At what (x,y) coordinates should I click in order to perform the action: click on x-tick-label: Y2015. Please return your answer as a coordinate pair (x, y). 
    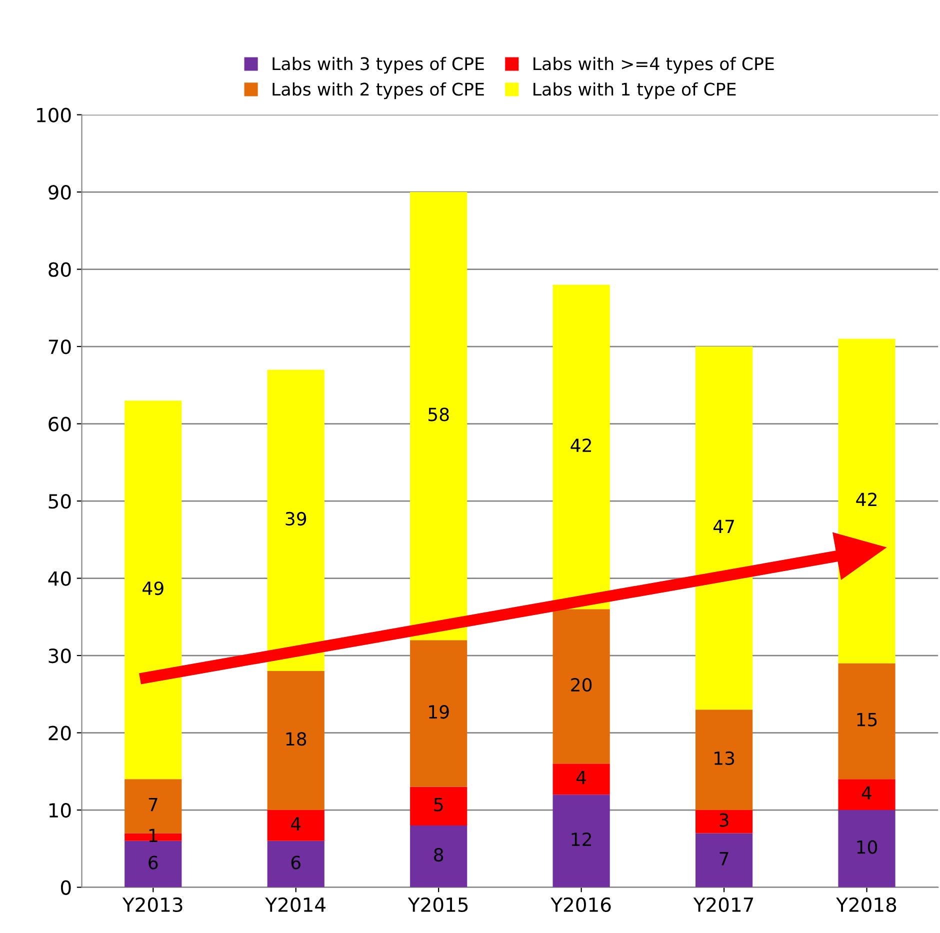
    Looking at the image, I should click on (438, 904).